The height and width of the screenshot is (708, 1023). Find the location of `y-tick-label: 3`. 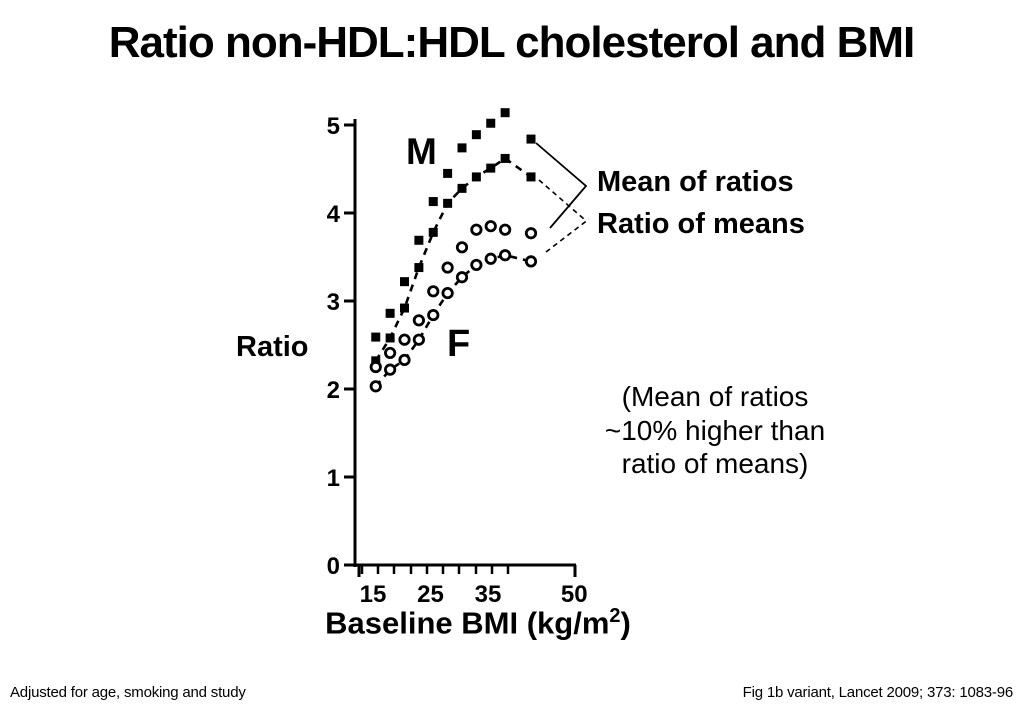

y-tick-label: 3 is located at coordinates (333, 302).